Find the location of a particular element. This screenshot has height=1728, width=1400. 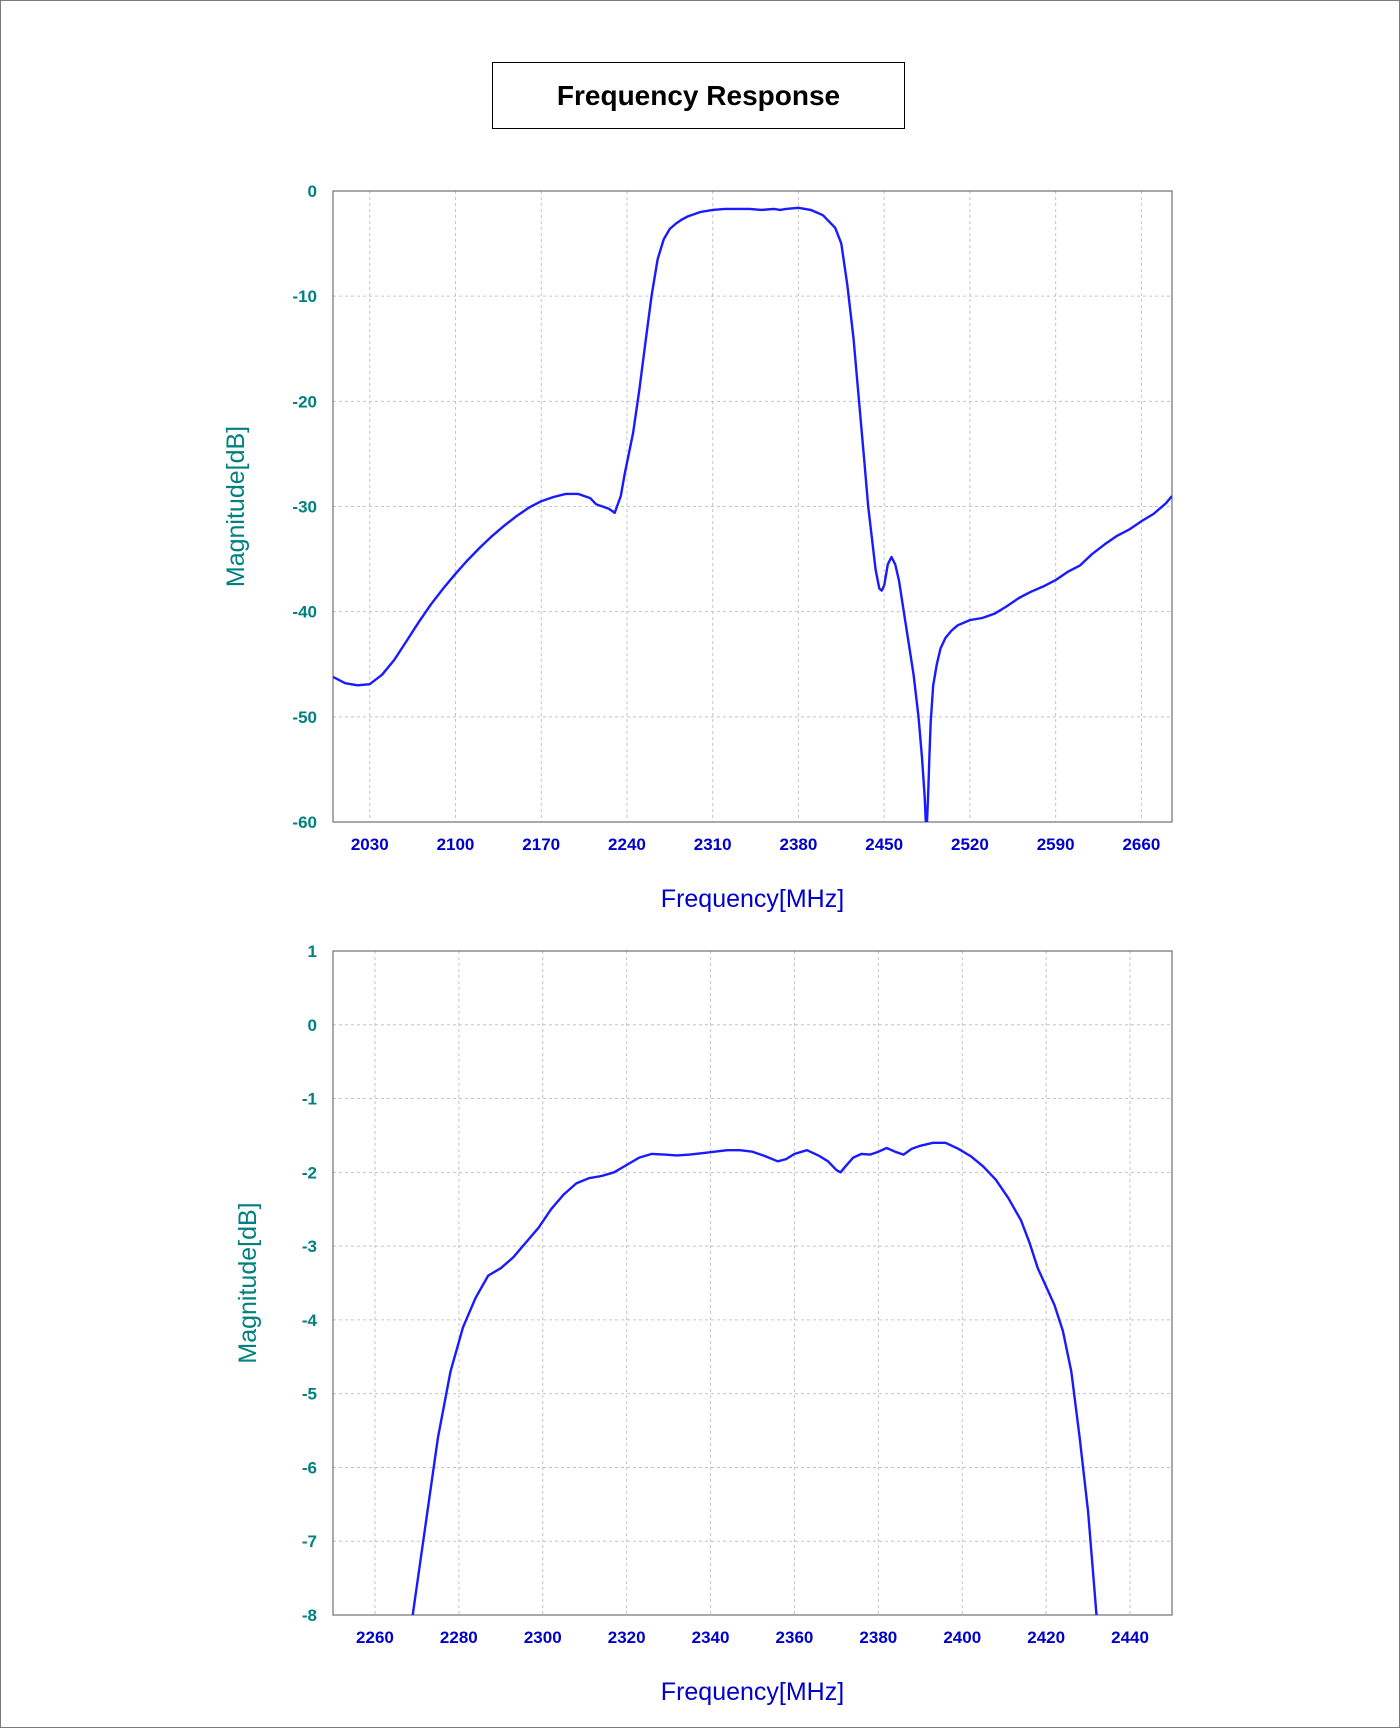

chart-title: Frequency Response is located at coordinates (698, 95).